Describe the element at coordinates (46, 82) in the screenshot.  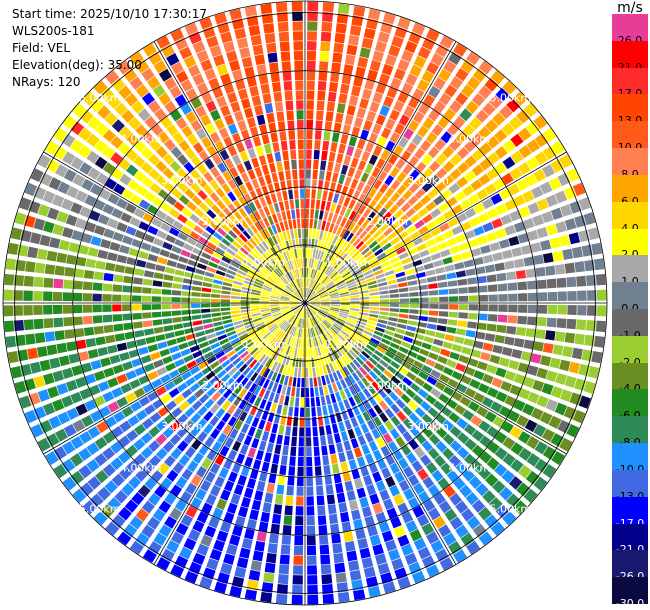
I see `nrays-label: NRays: 120` at that location.